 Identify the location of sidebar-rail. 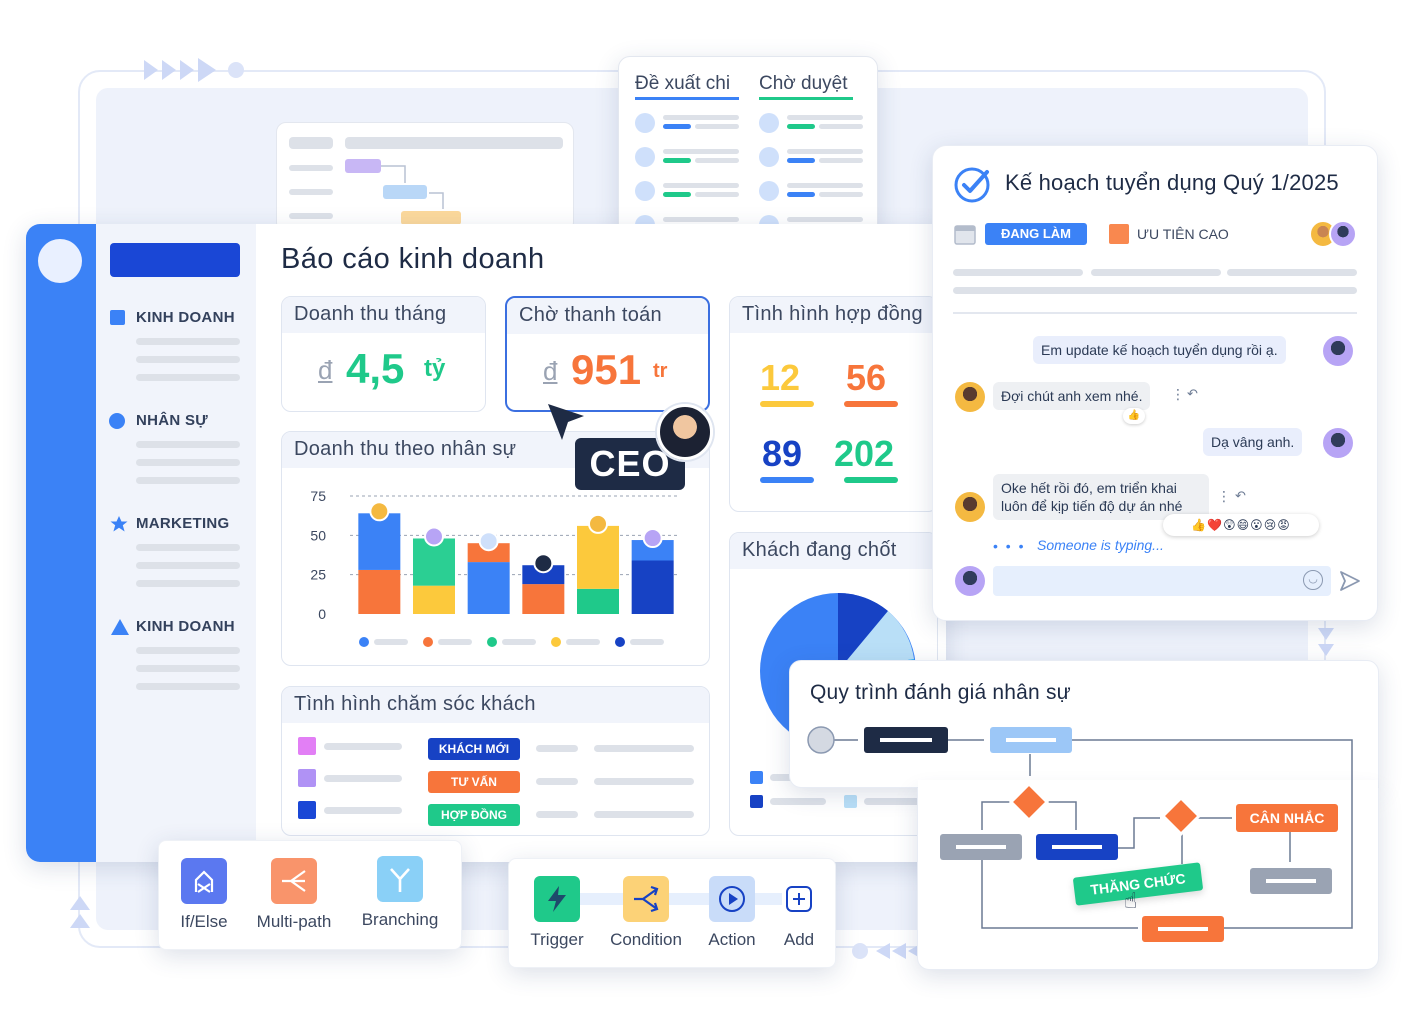
(61, 543).